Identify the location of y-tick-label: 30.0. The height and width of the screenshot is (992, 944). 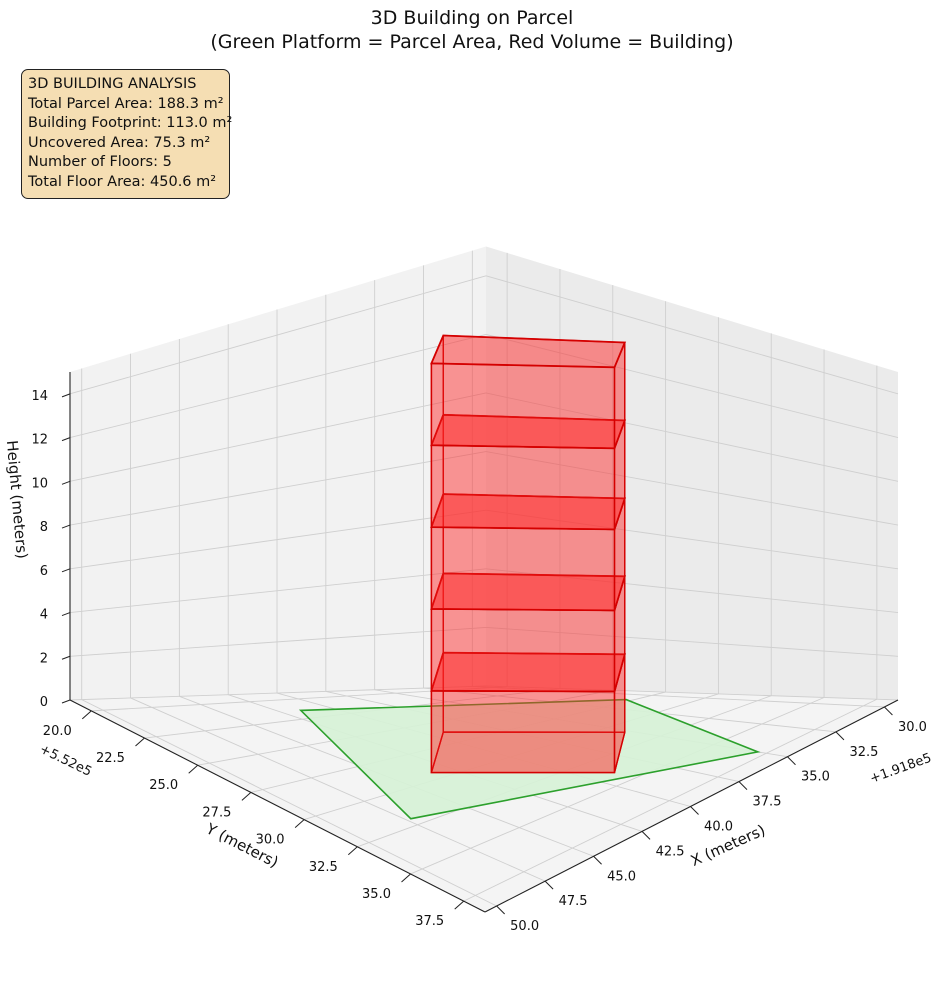
(912, 727).